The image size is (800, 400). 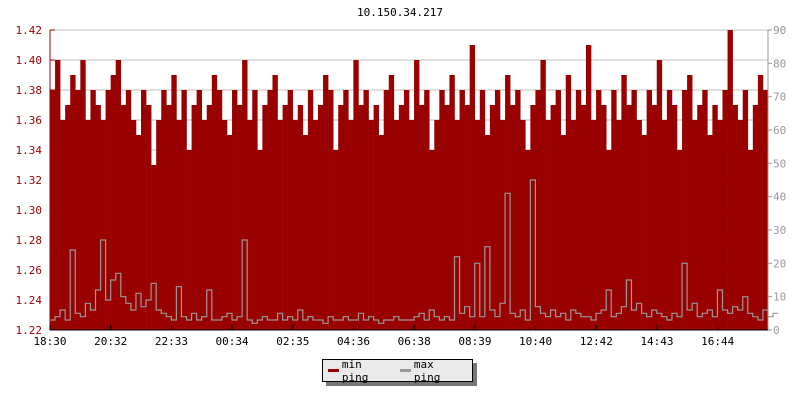 I want to click on x-tick-label: 20:32, so click(x=110, y=341).